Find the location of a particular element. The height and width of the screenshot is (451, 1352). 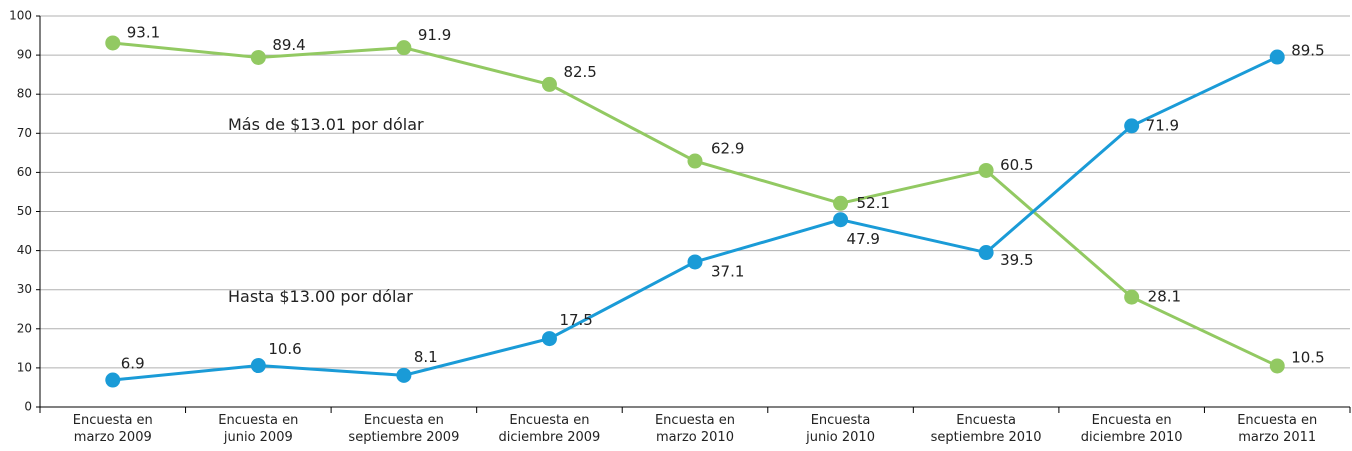

data-label: 60.5 is located at coordinates (1016, 165).